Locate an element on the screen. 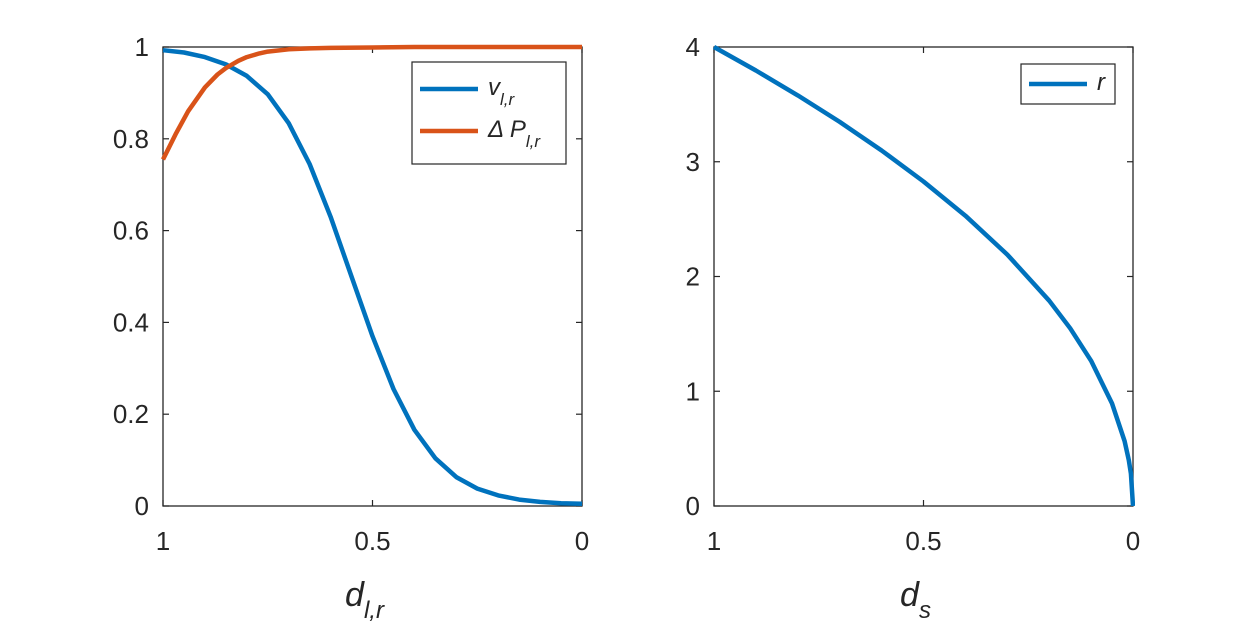 The image size is (1252, 630). y-tick-label: 3 is located at coordinates (693, 162).